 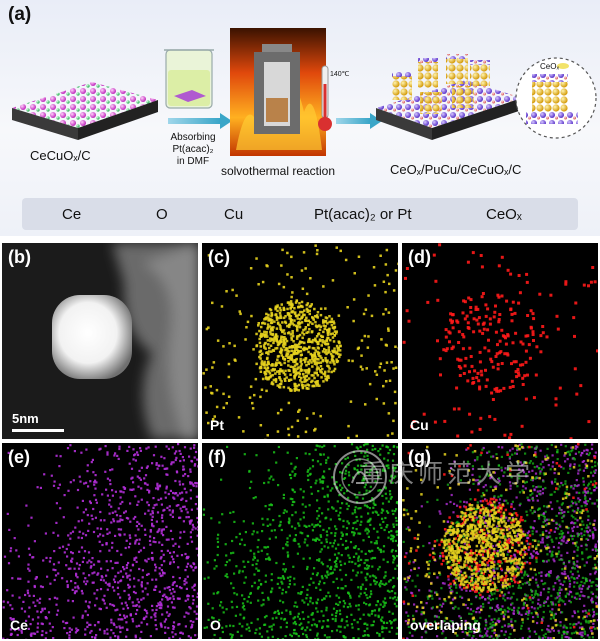 What do you see at coordinates (340, 74) in the screenshot?
I see `thermometer-label: 140℃` at bounding box center [340, 74].